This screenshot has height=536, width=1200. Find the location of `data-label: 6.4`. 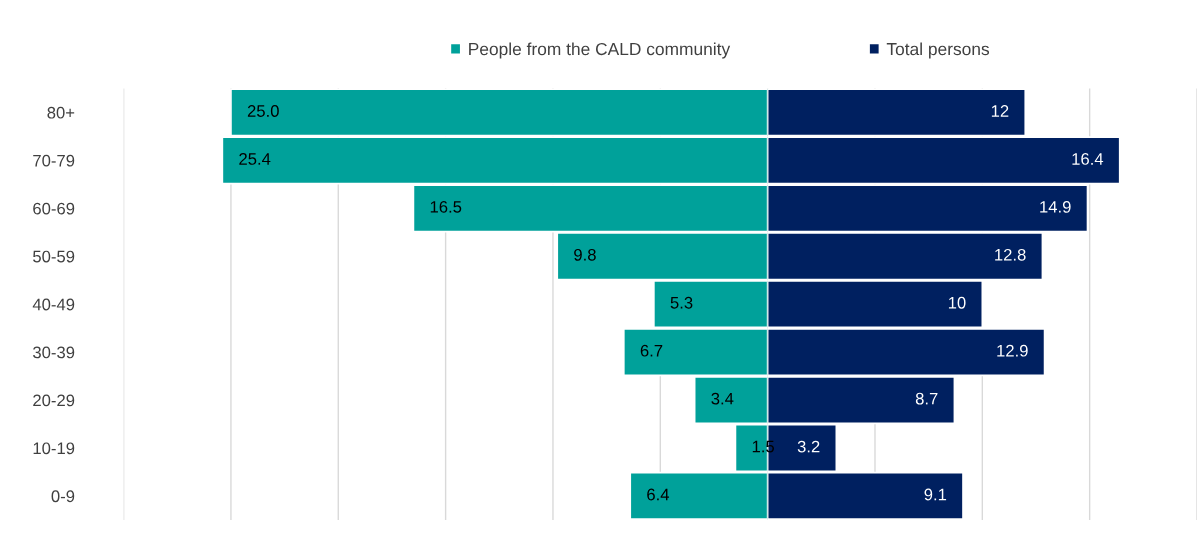

data-label: 6.4 is located at coordinates (658, 494).